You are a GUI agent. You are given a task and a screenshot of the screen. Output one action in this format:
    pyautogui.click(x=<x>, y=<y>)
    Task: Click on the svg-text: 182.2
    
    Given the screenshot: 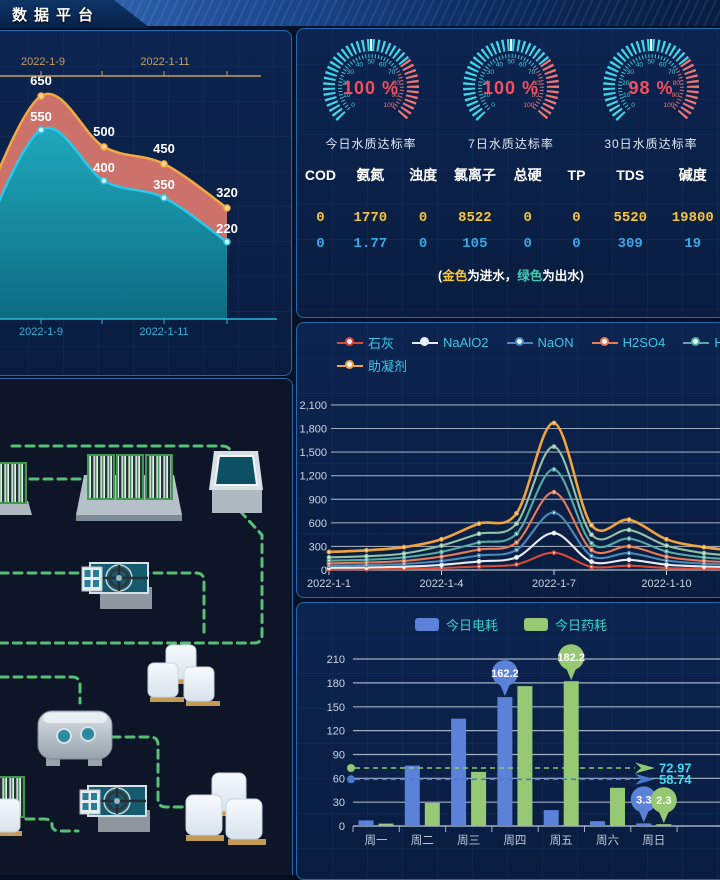 What is the action you would take?
    pyautogui.click(x=571, y=658)
    